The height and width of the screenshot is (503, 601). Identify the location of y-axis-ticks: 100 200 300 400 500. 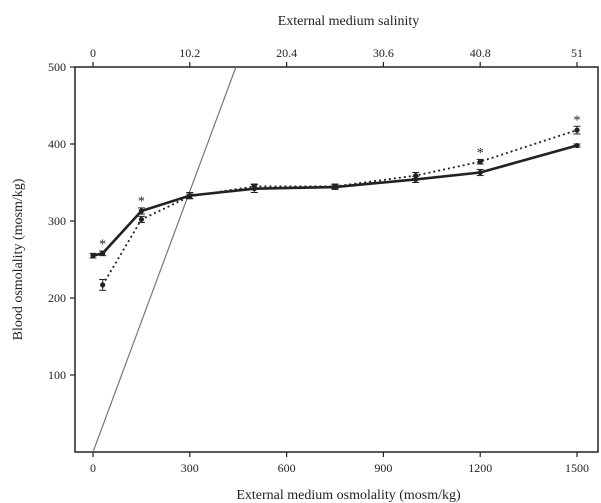
(61, 221).